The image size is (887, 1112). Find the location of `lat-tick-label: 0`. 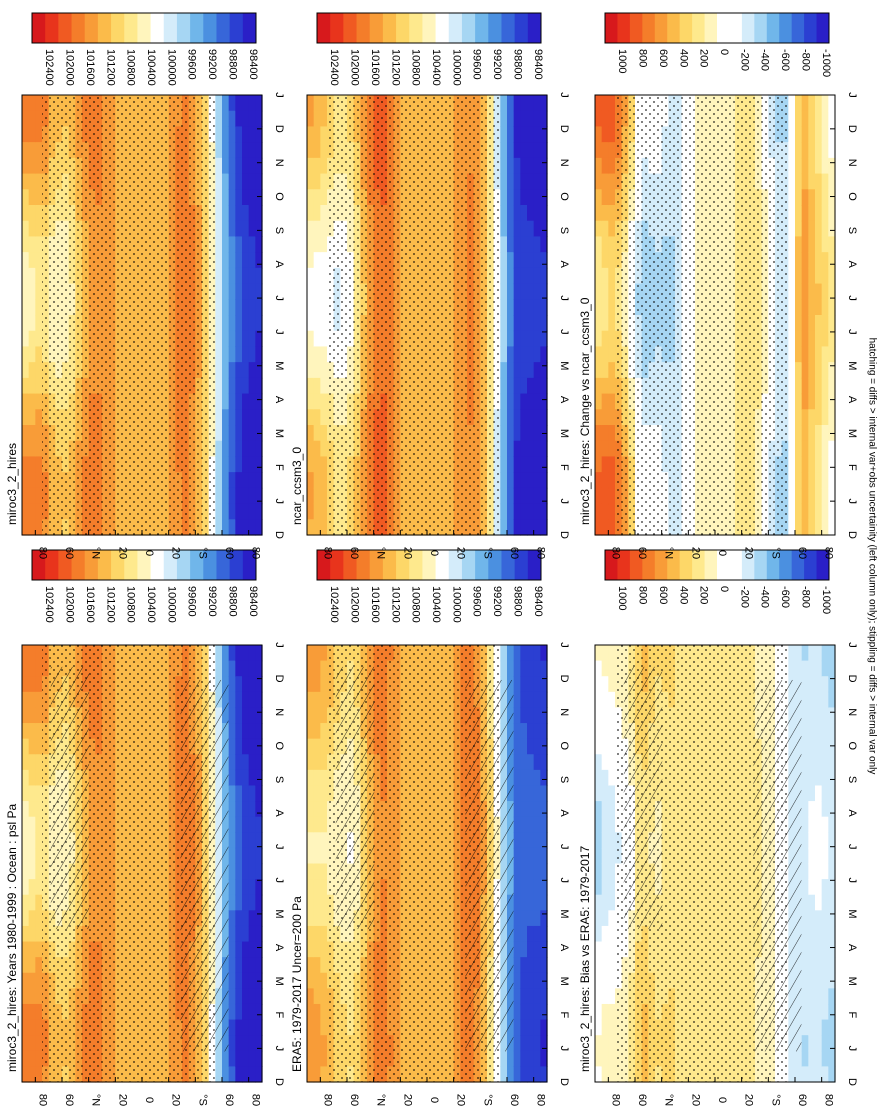

lat-tick-label: 0 is located at coordinates (149, 1100).